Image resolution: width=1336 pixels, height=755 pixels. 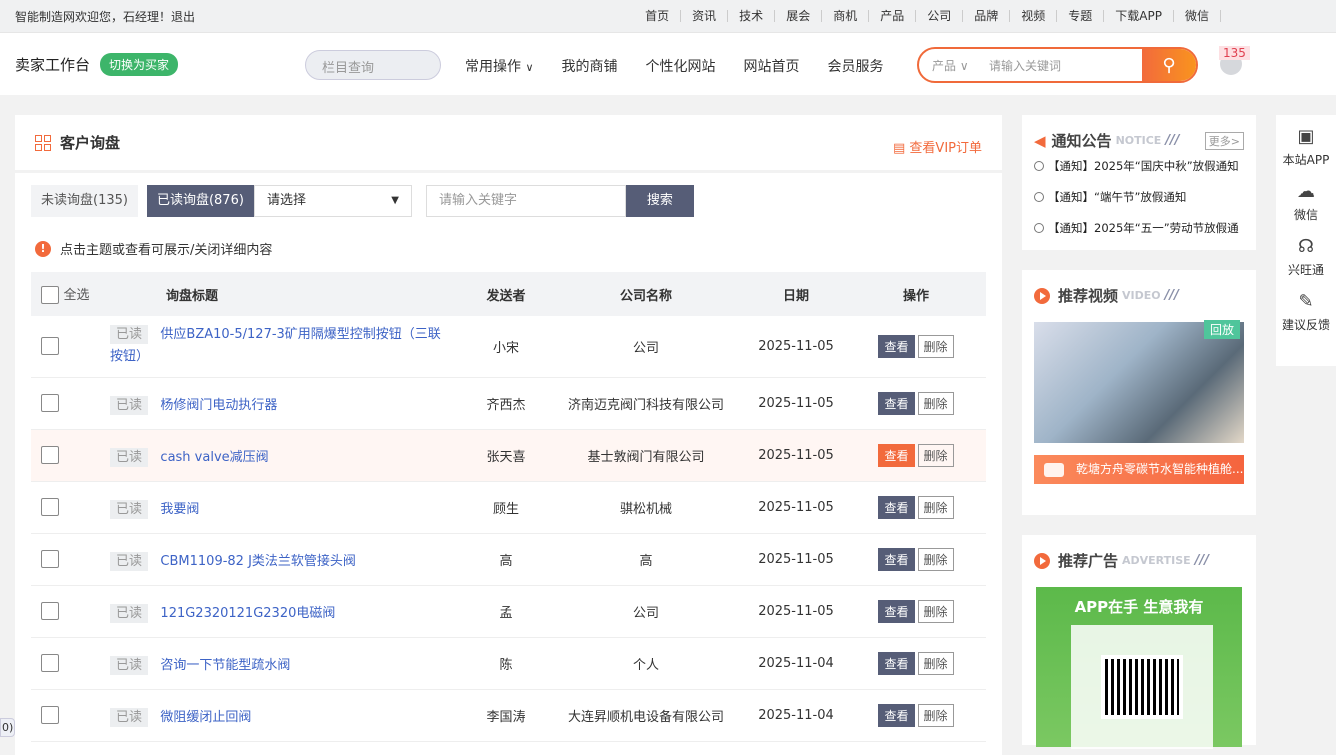 I want to click on search-category-select: 产品 ∨, so click(x=950, y=65).